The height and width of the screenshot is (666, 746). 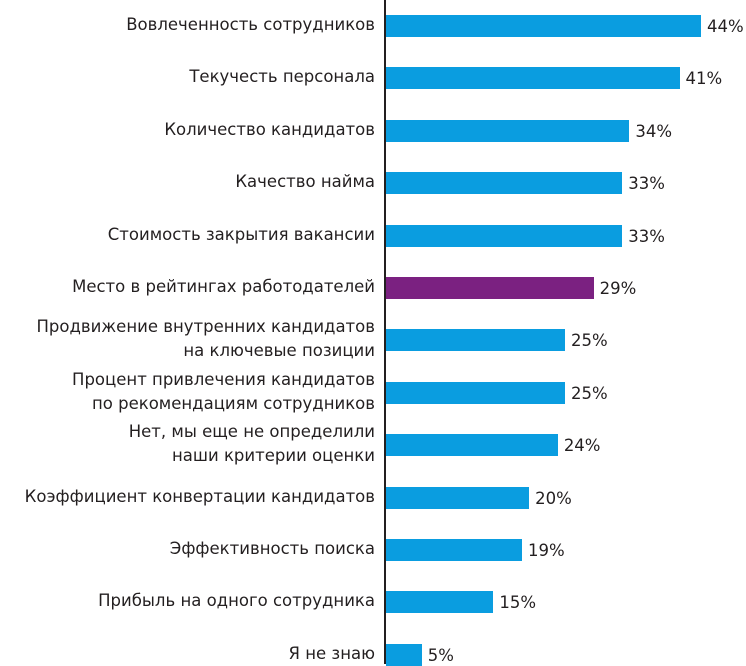 I want to click on value-label: 44%, so click(x=725, y=26).